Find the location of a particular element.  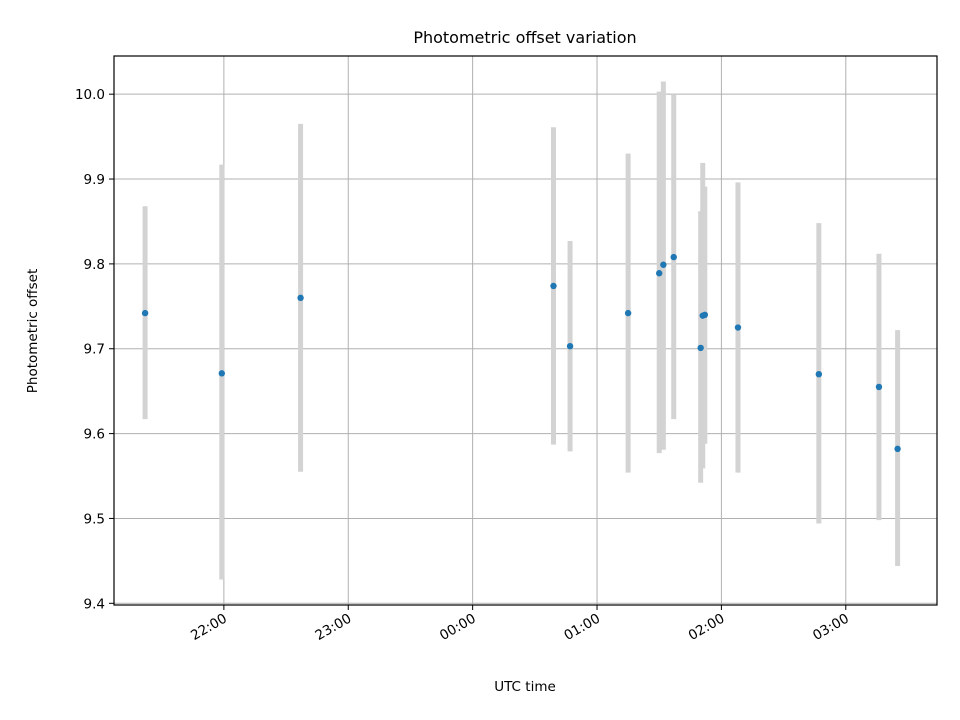

y-tick-label: 9.4 is located at coordinates (94, 604).